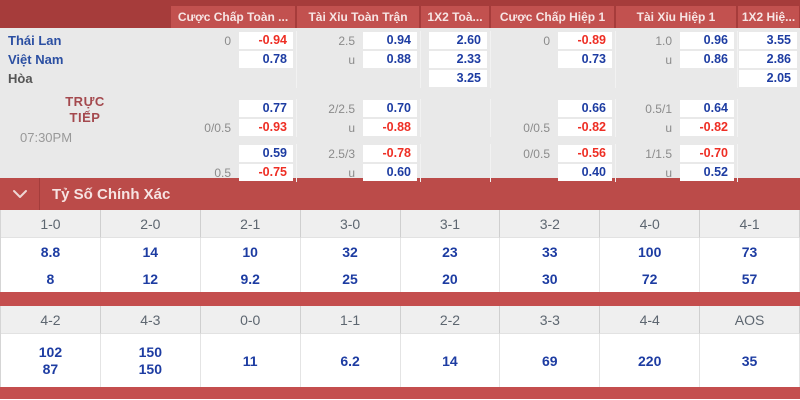  Describe the element at coordinates (585, 108) in the screenshot. I see `odds-price-button: 0.66` at that location.